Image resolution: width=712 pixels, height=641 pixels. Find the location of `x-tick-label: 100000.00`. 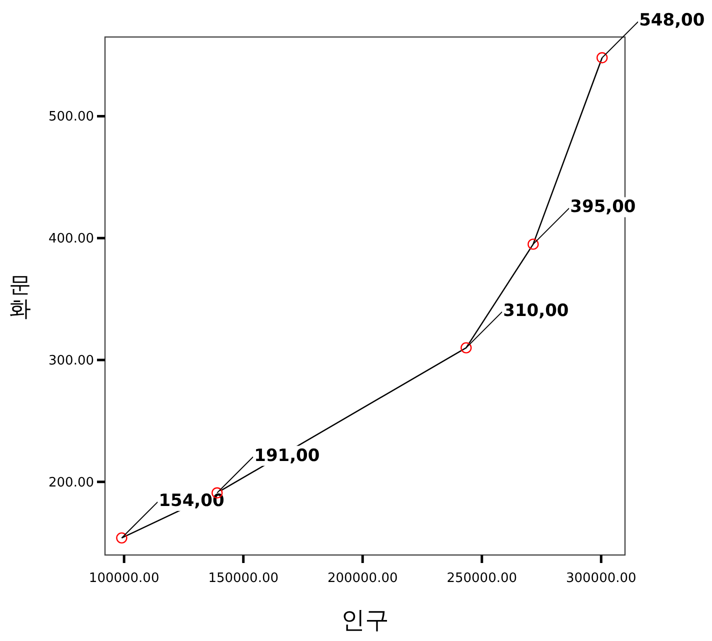

x-tick-label: 100000.00 is located at coordinates (124, 578).